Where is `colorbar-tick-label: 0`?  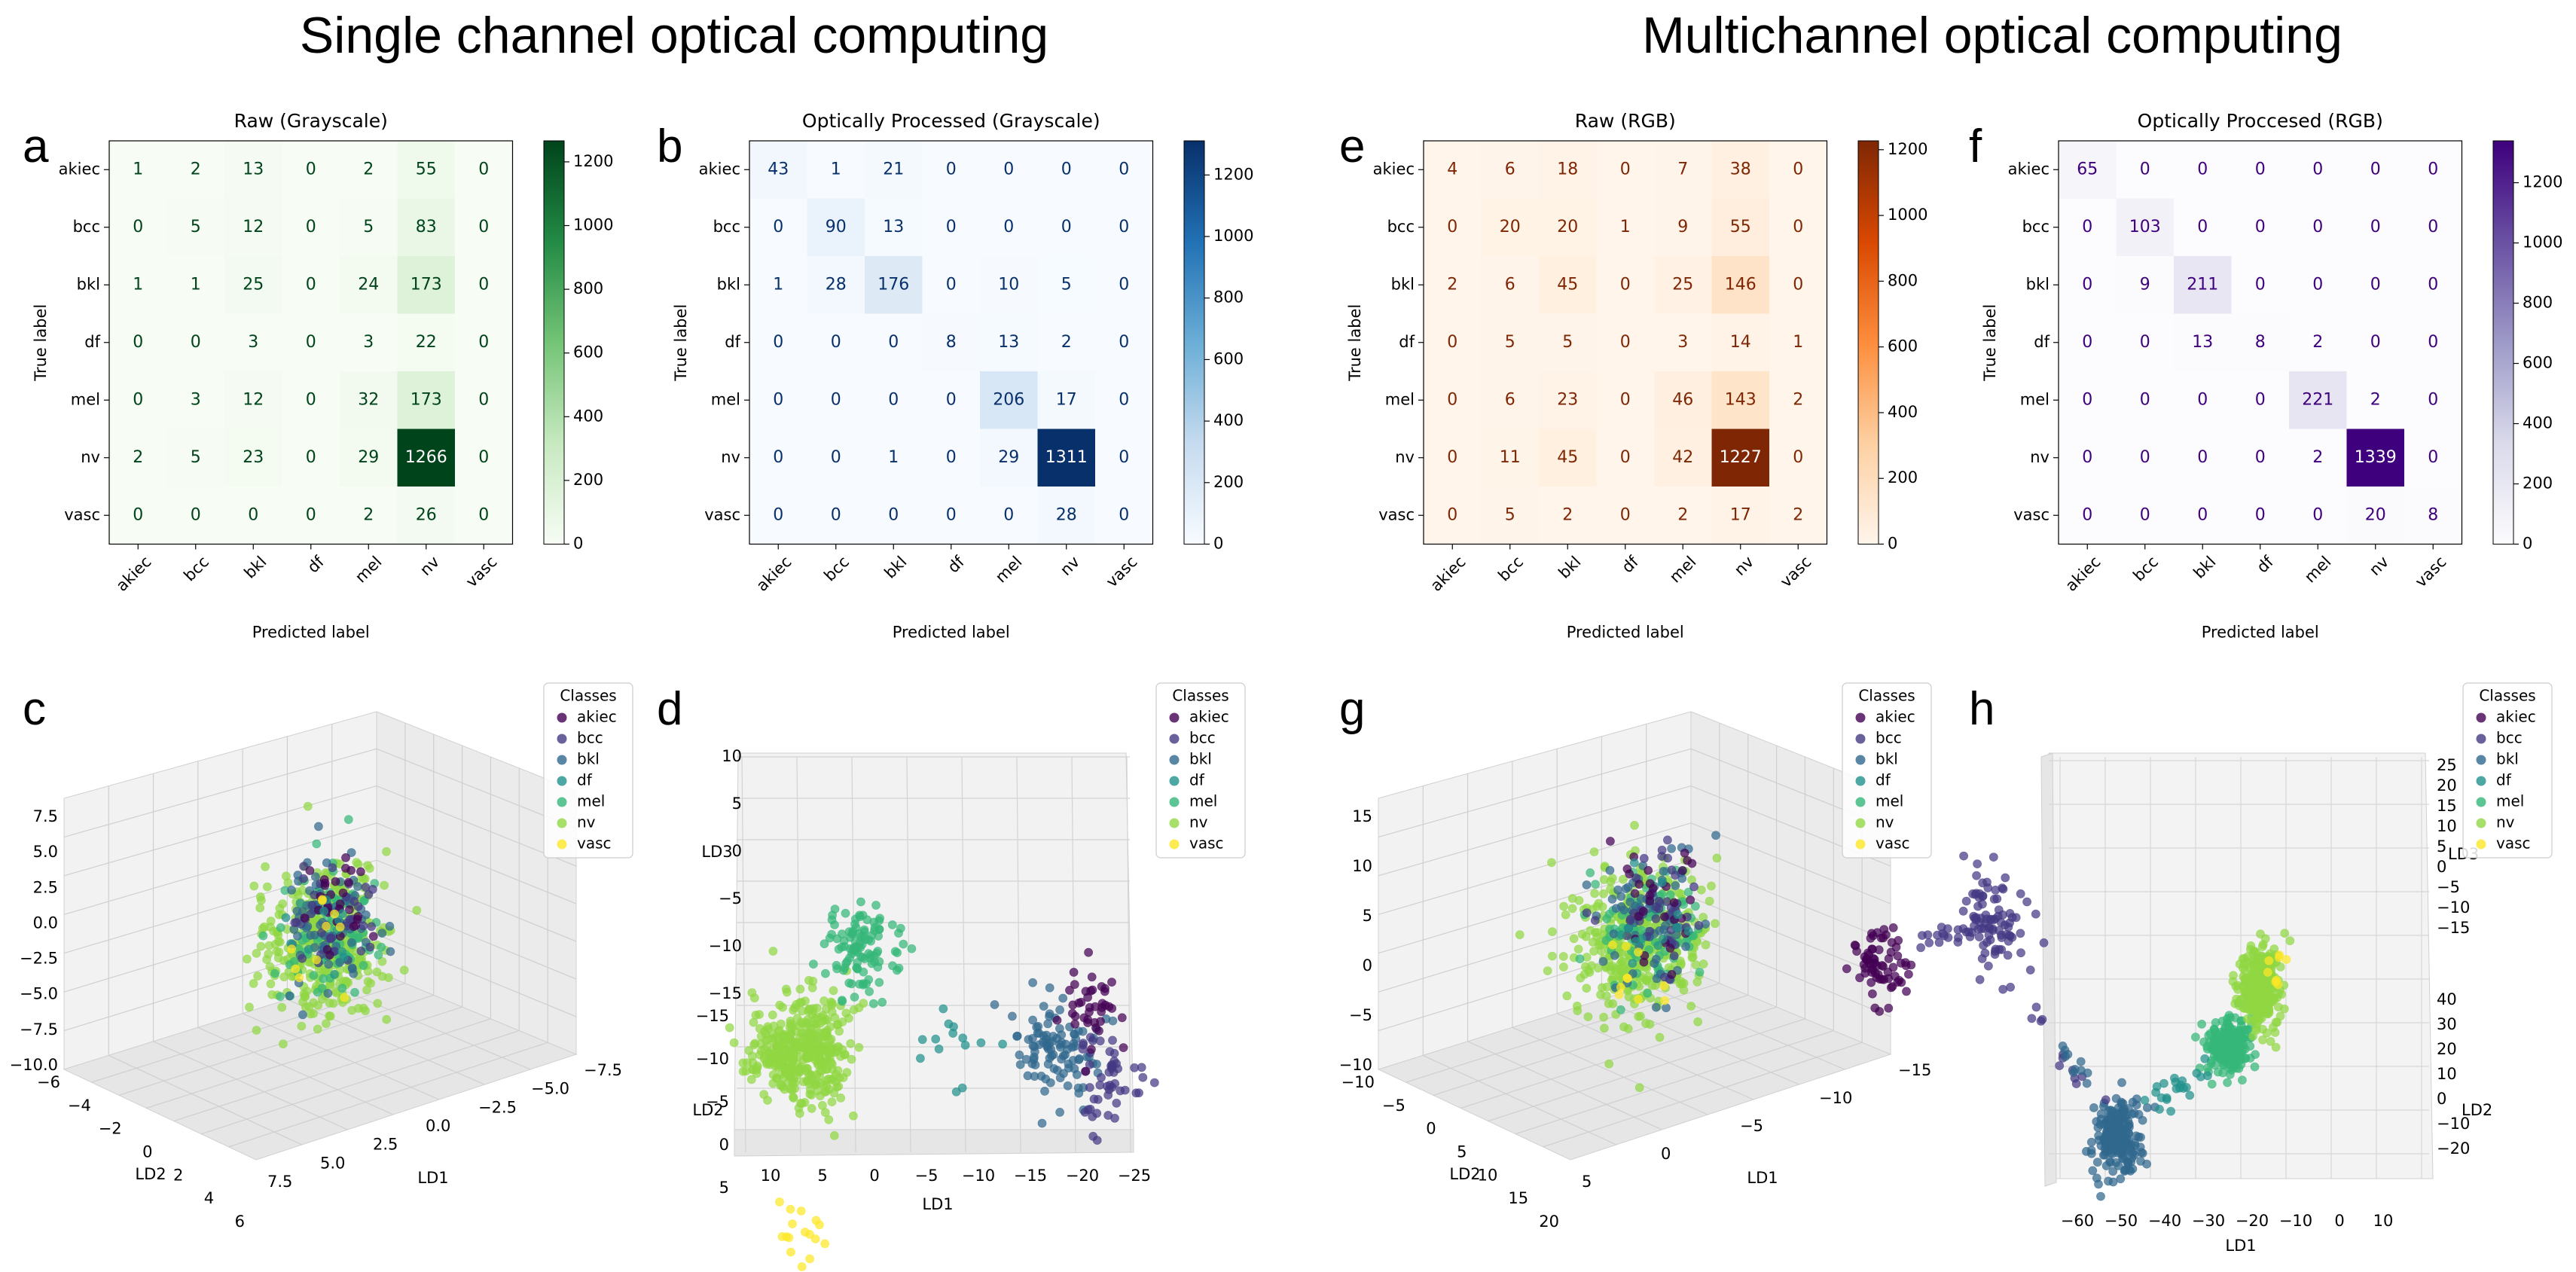
colorbar-tick-label: 0 is located at coordinates (1893, 544).